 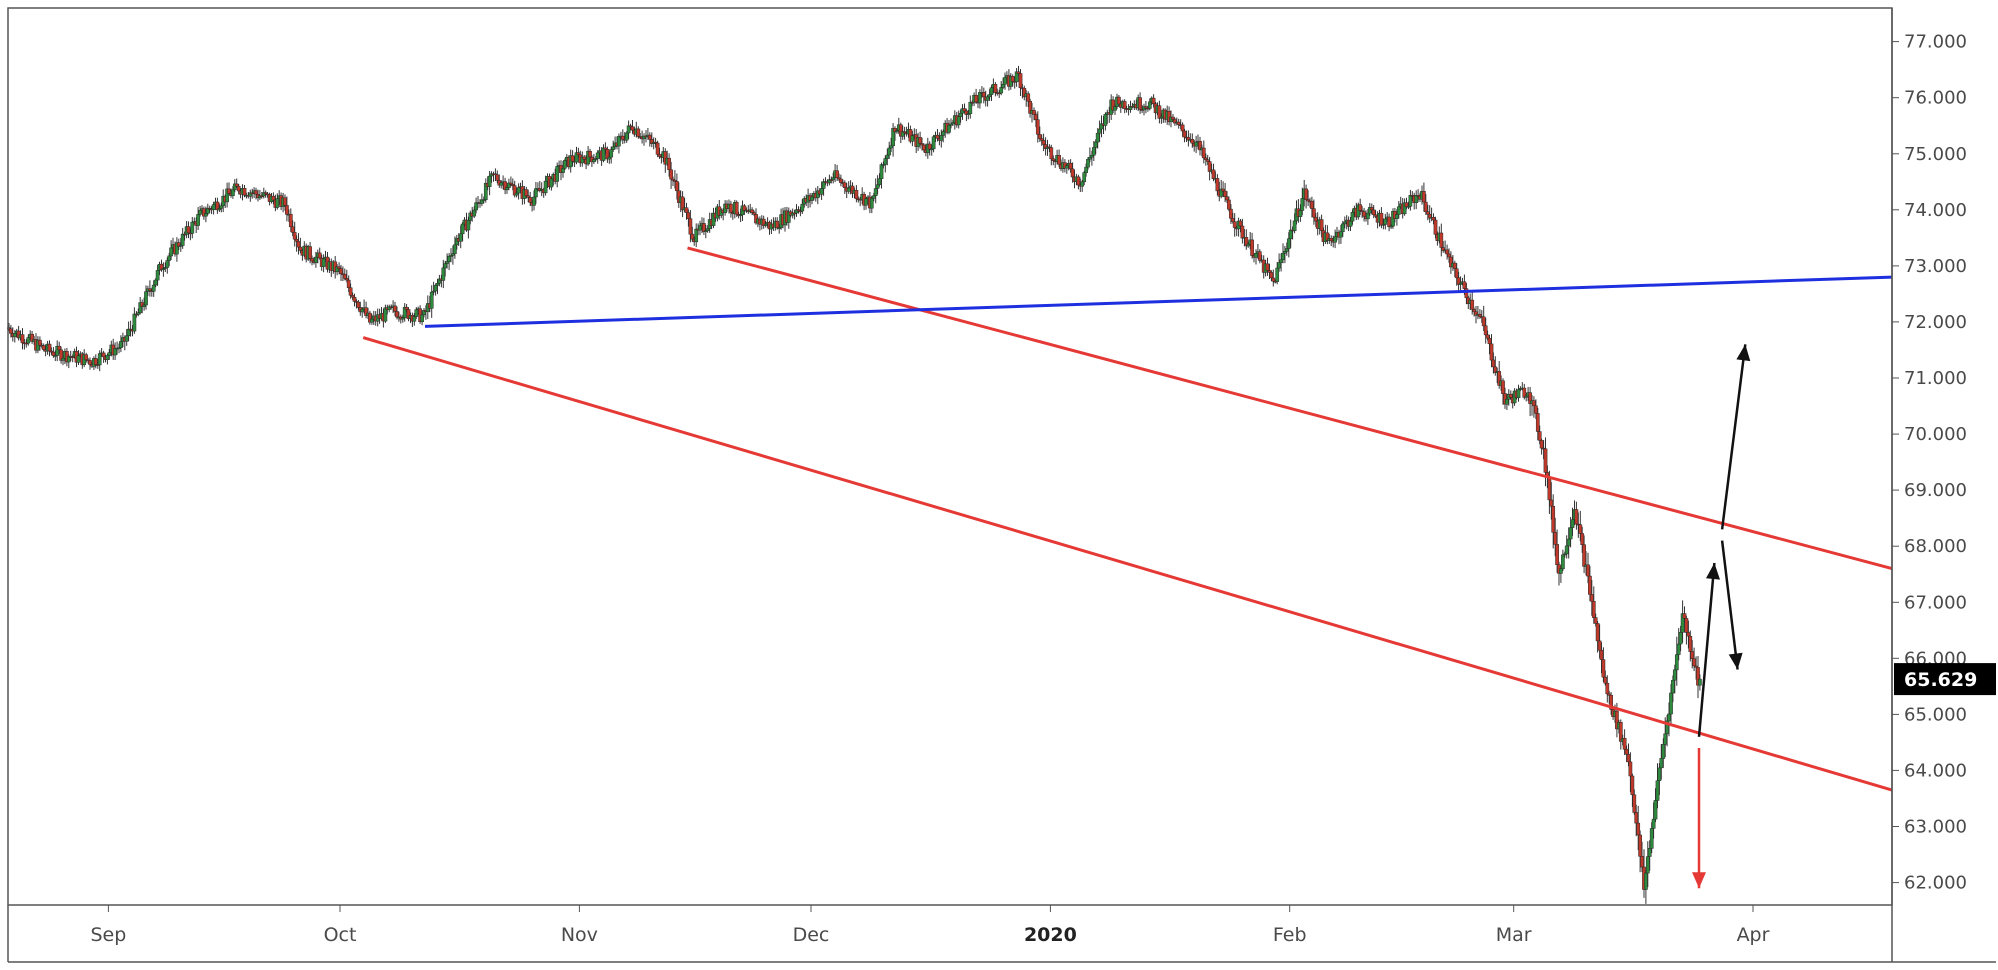 What do you see at coordinates (1699, 880) in the screenshot?
I see `arrow-down-red-head` at bounding box center [1699, 880].